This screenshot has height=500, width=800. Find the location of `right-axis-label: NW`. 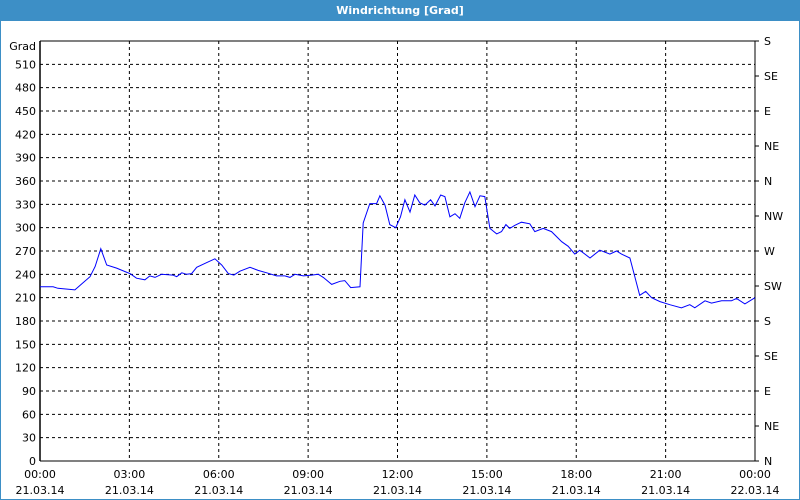

right-axis-label: NW is located at coordinates (773, 216).